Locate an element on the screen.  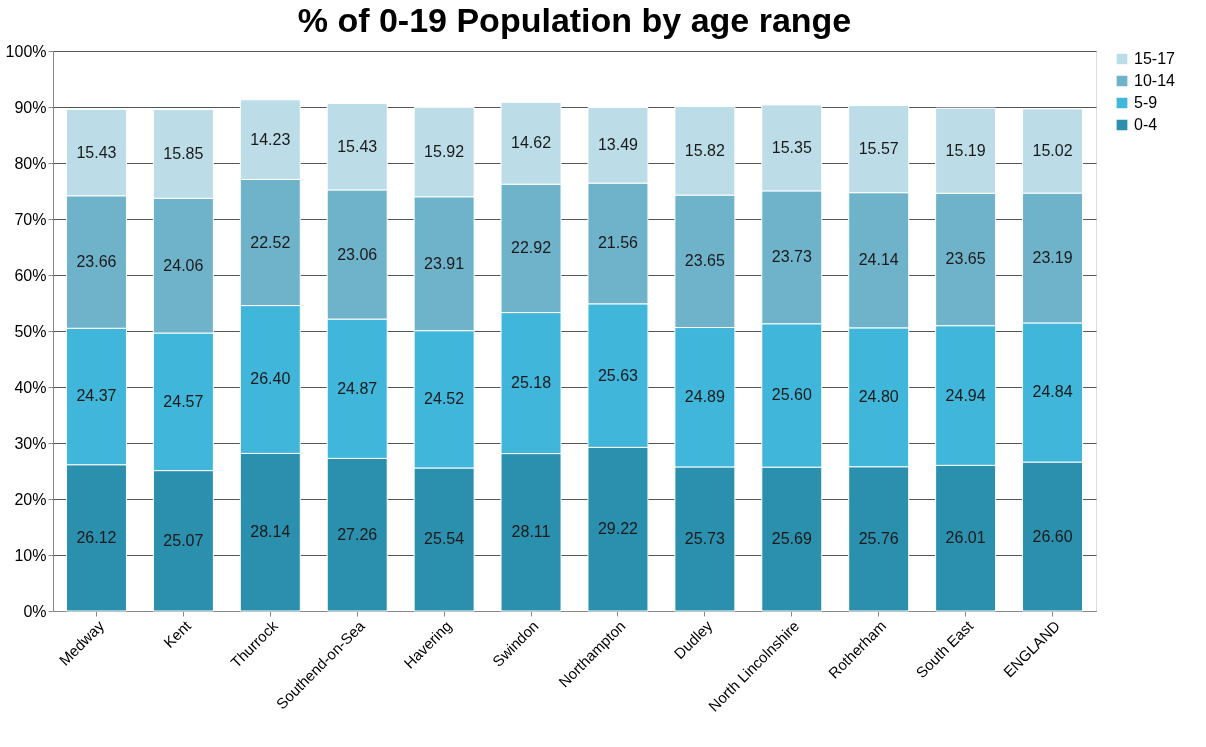
chart-title: % of 0-19 Population by age range is located at coordinates (574, 20).